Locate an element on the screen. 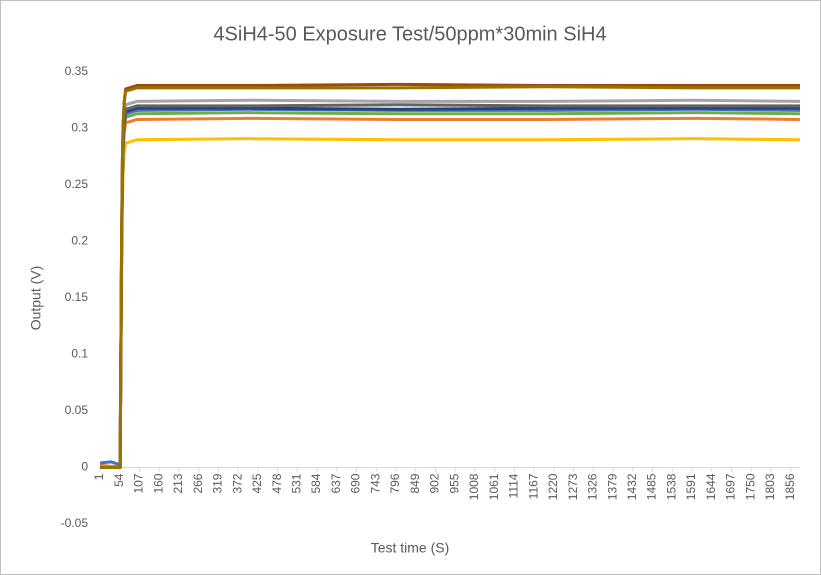 Image resolution: width=821 pixels, height=575 pixels. x-tick-label: 1379 is located at coordinates (612, 486).